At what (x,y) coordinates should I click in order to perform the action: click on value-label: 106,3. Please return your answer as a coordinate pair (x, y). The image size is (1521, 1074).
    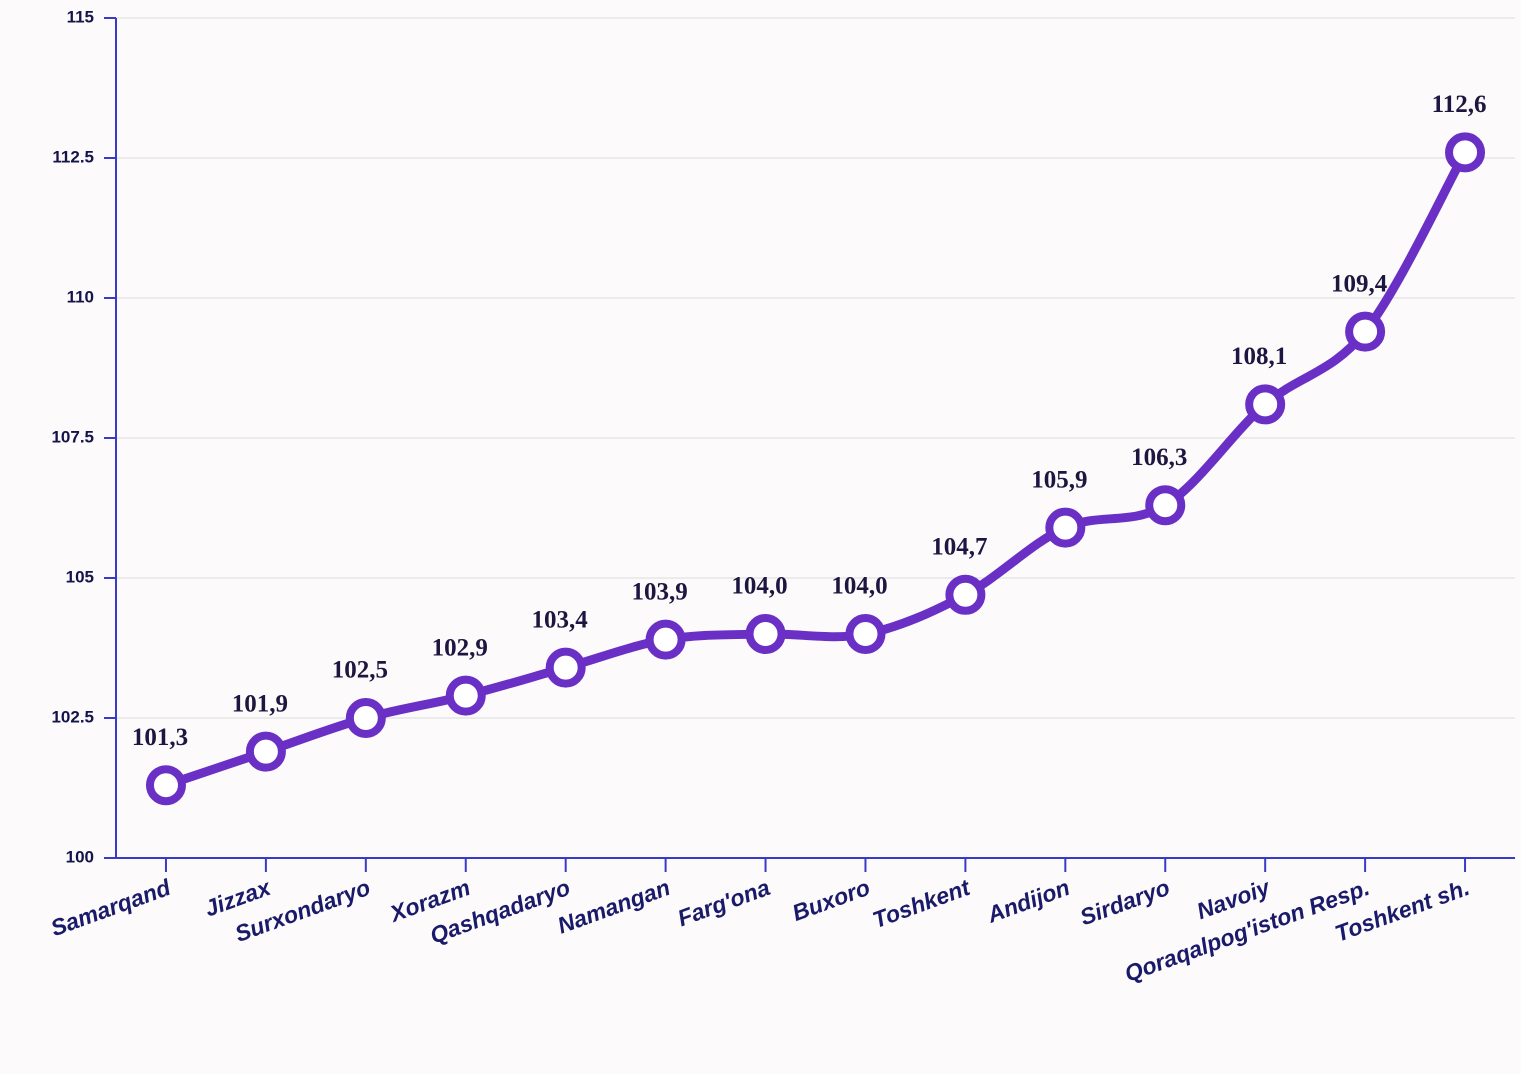
    Looking at the image, I should click on (1159, 457).